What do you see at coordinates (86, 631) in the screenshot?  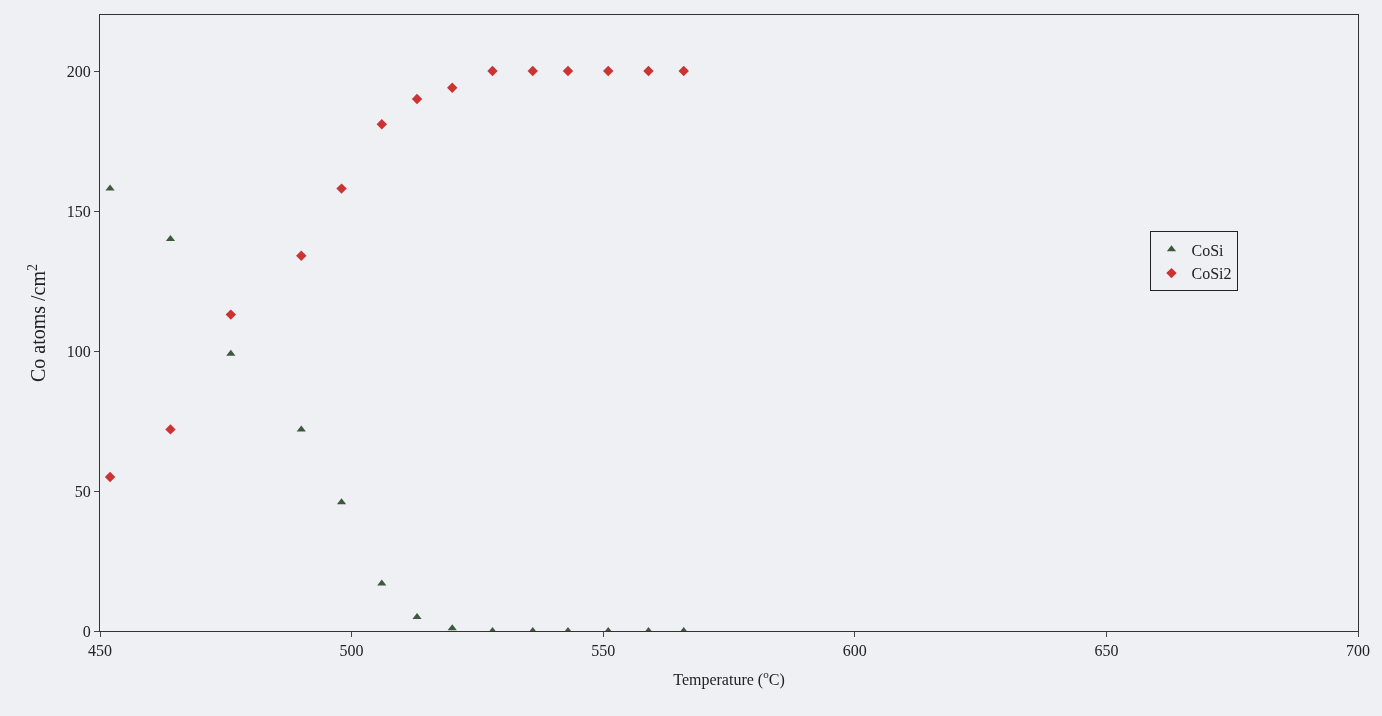 I see `y-tick-label: 0` at bounding box center [86, 631].